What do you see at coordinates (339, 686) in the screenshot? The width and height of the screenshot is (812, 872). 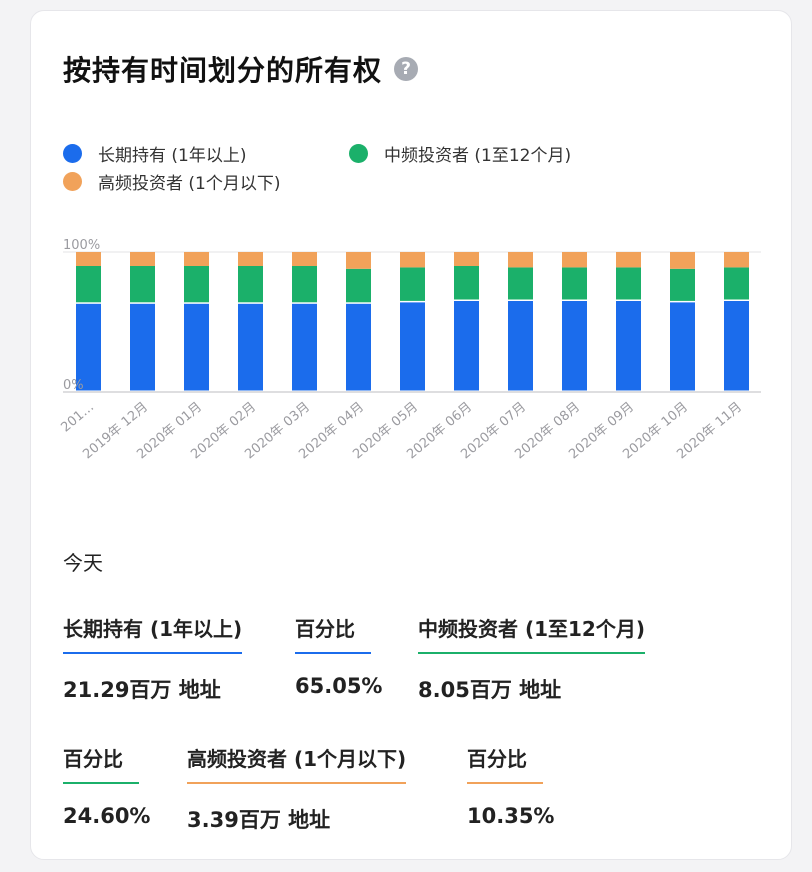 I see `stat-long-term-percent-value: 65.05%` at bounding box center [339, 686].